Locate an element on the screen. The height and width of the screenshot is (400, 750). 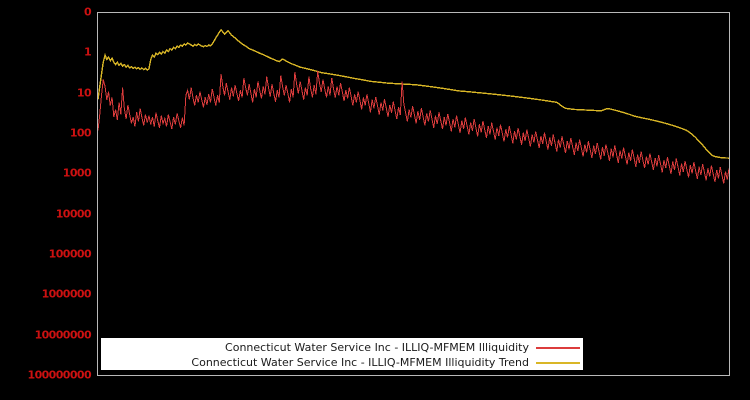
y-axis-tick-label: 1000 is located at coordinates (77, 173).